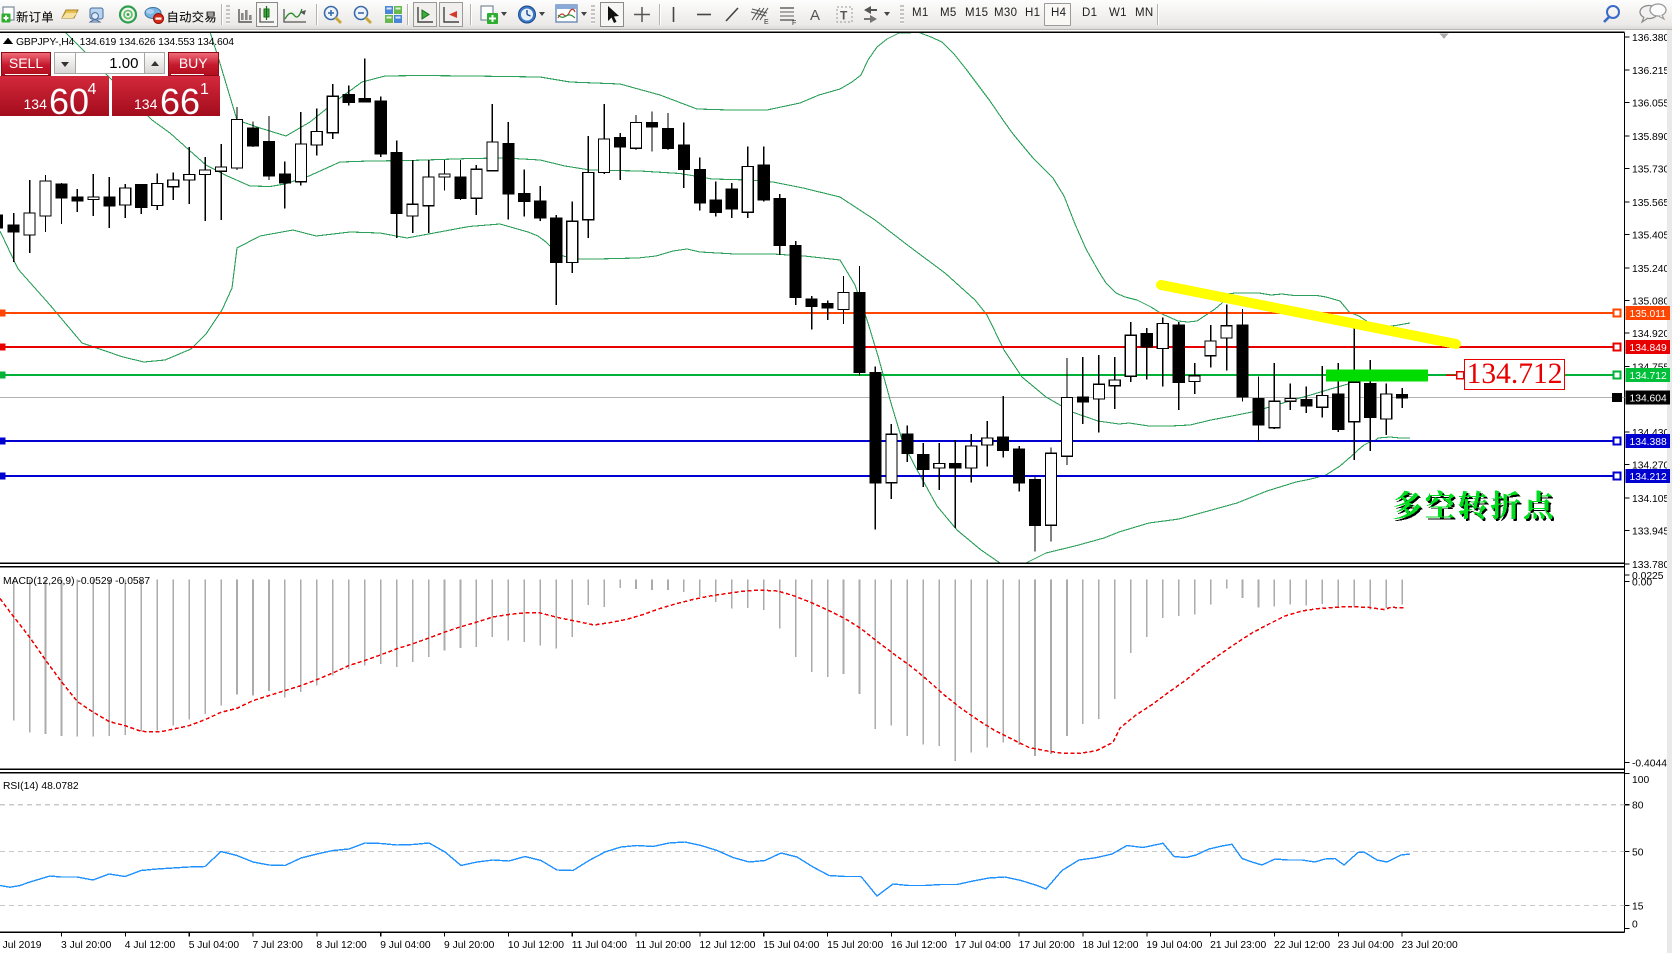  I want to click on svg-text: 136.215, so click(1650, 71).